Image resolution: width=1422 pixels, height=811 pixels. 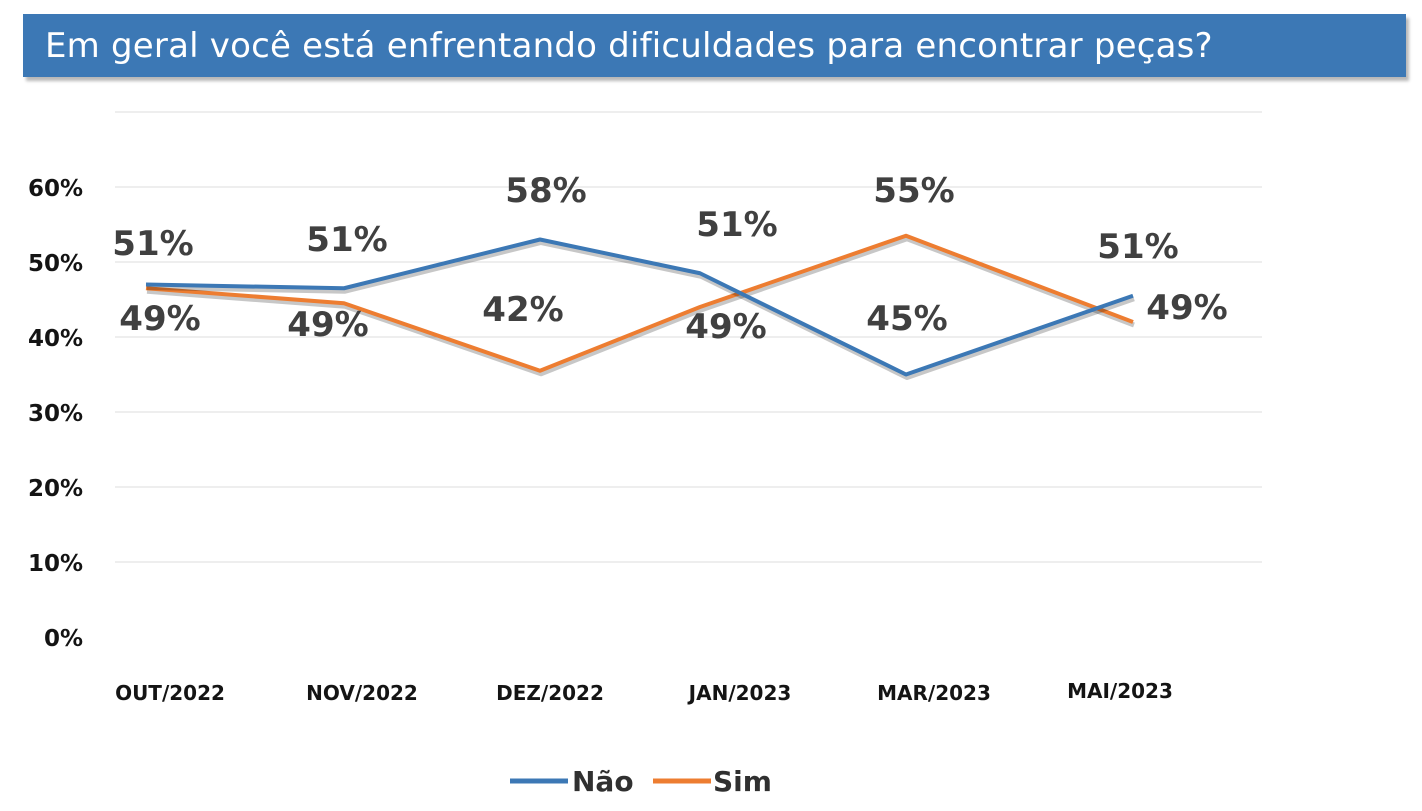 What do you see at coordinates (906, 319) in the screenshot?
I see `data-label-nao: 45%` at bounding box center [906, 319].